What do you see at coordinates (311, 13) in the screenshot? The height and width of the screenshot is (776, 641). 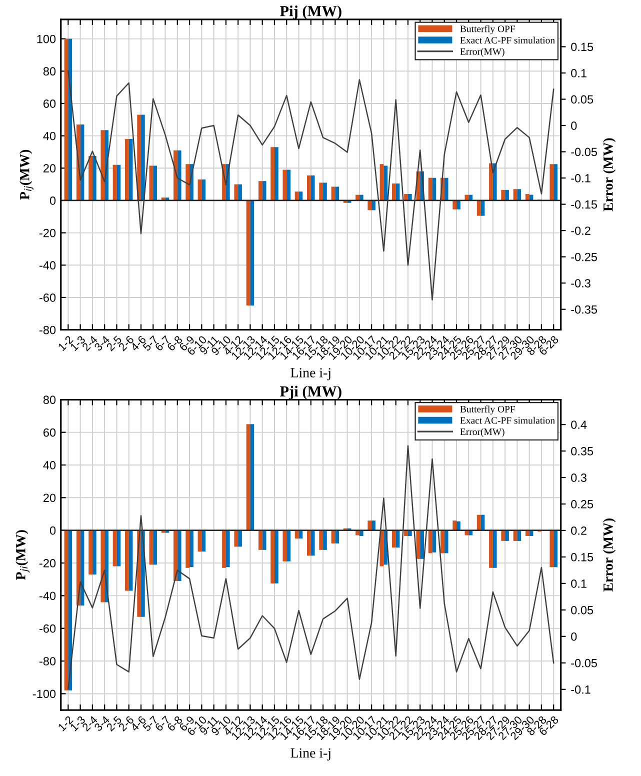 I see `chart-title: Pij (MW)` at bounding box center [311, 13].